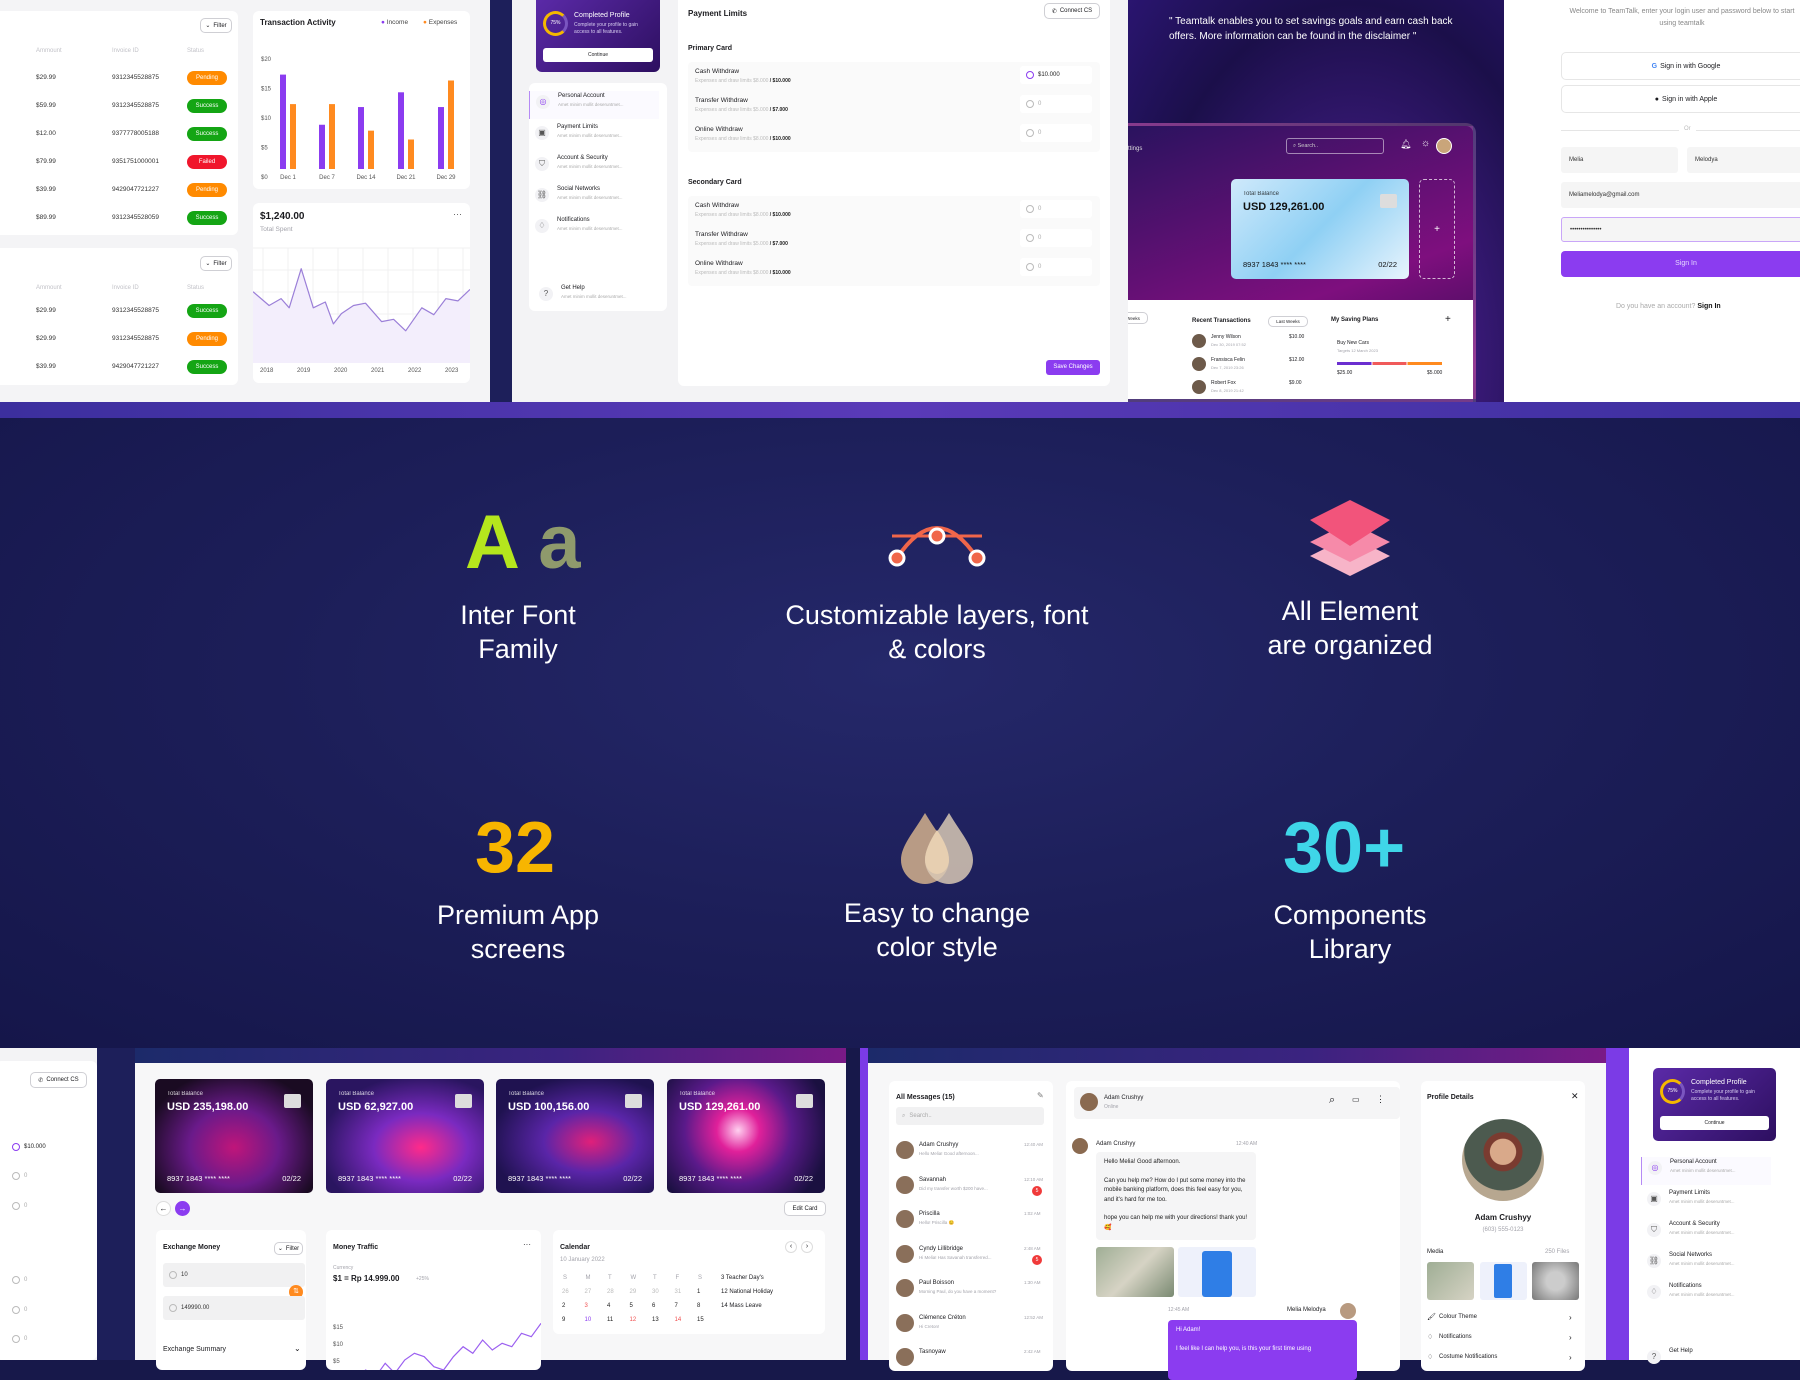 The height and width of the screenshot is (1380, 1800). I want to click on profile-option: ♢ Costume Notifications ›, so click(1502, 1360).